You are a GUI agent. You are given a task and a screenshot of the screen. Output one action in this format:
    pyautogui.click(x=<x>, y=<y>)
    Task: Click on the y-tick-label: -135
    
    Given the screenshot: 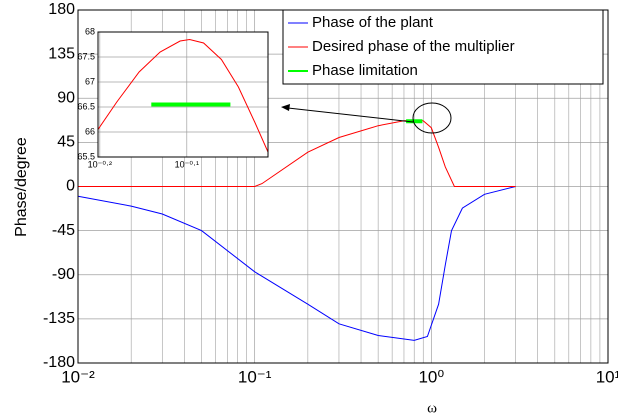 What is the action you would take?
    pyautogui.click(x=59, y=318)
    